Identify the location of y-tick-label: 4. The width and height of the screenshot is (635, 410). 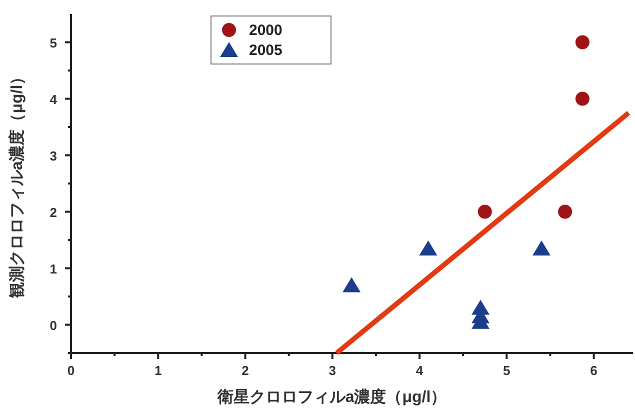
(54, 99).